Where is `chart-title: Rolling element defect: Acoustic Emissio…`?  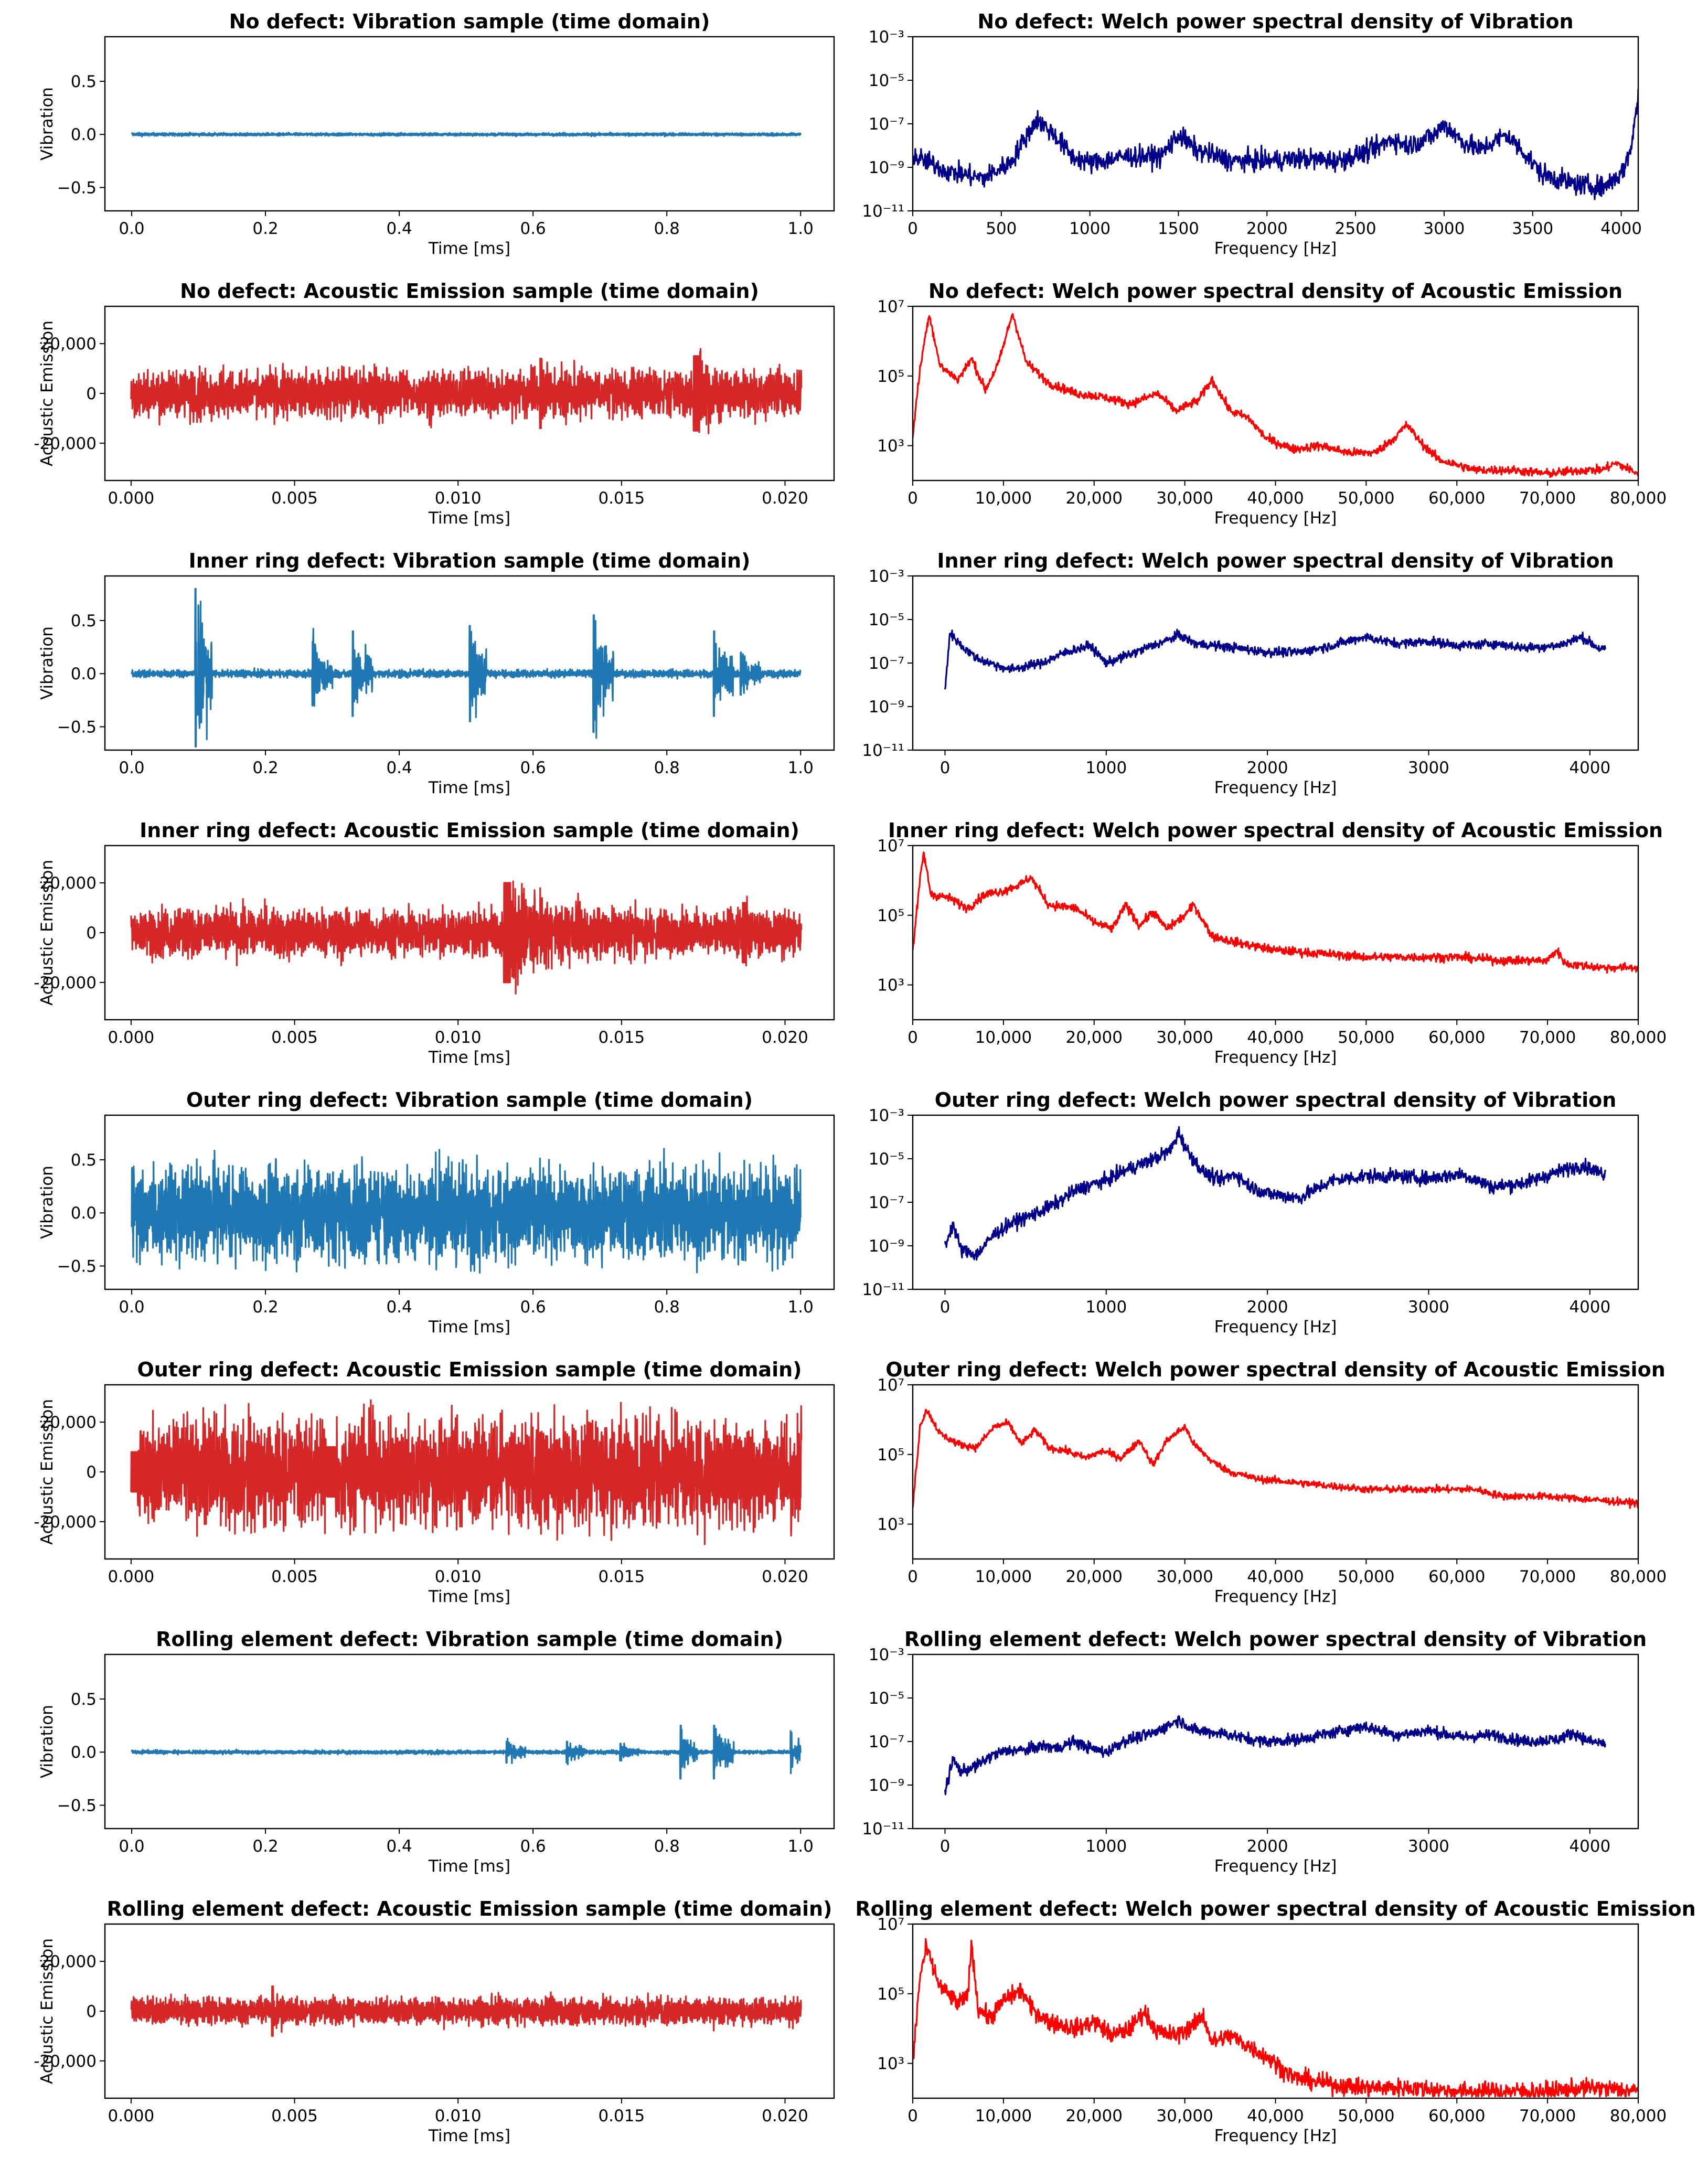 chart-title: Rolling element defect: Acoustic Emissio… is located at coordinates (469, 1908).